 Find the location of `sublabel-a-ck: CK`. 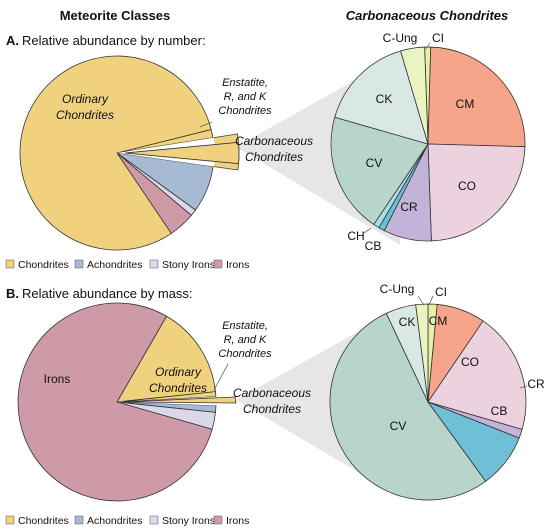

sublabel-a-ck: CK is located at coordinates (384, 99).